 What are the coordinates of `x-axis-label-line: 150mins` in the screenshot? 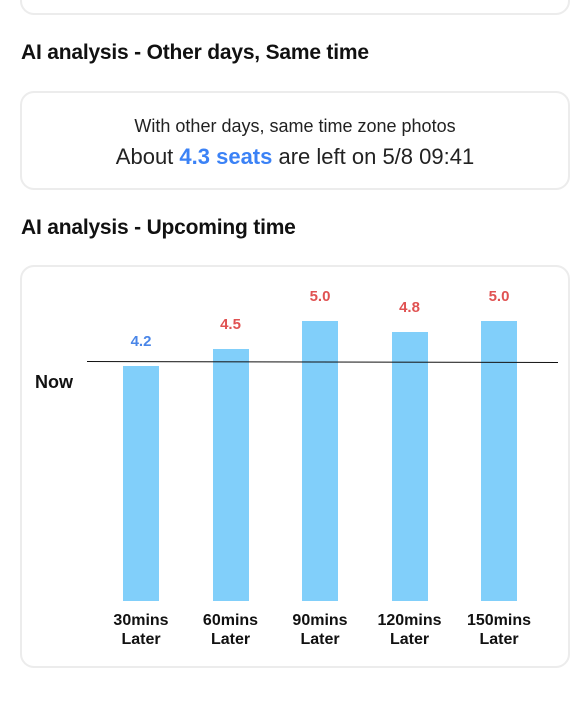 It's located at (499, 620).